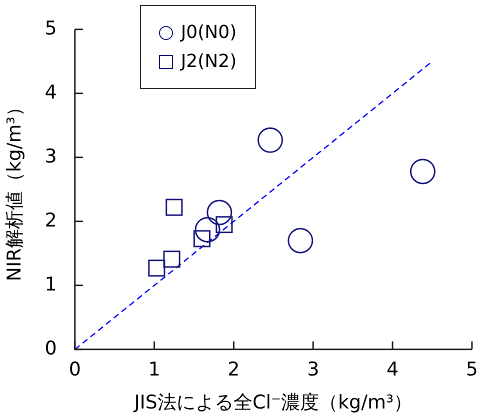  What do you see at coordinates (50, 156) in the screenshot?
I see `y-tick-label: 3` at bounding box center [50, 156].